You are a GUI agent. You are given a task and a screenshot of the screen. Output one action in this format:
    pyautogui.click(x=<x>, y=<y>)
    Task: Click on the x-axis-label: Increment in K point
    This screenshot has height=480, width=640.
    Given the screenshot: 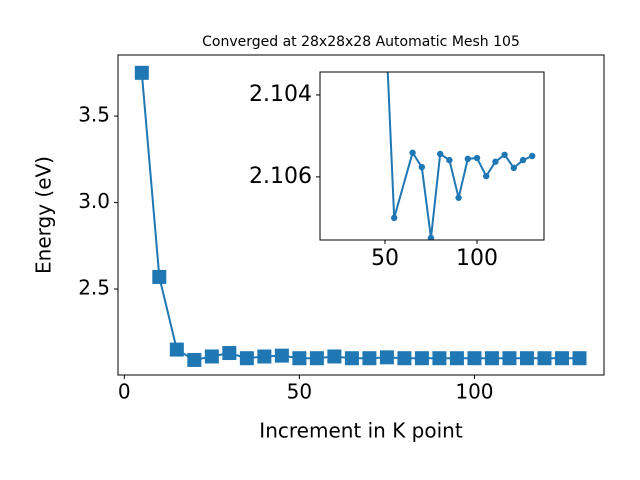 What is the action you would take?
    pyautogui.click(x=361, y=431)
    